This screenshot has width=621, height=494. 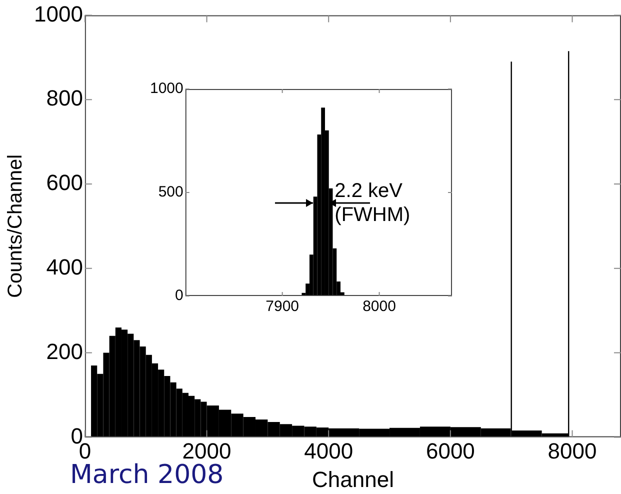 I want to click on x-axis-title: Channel, so click(x=353, y=479).